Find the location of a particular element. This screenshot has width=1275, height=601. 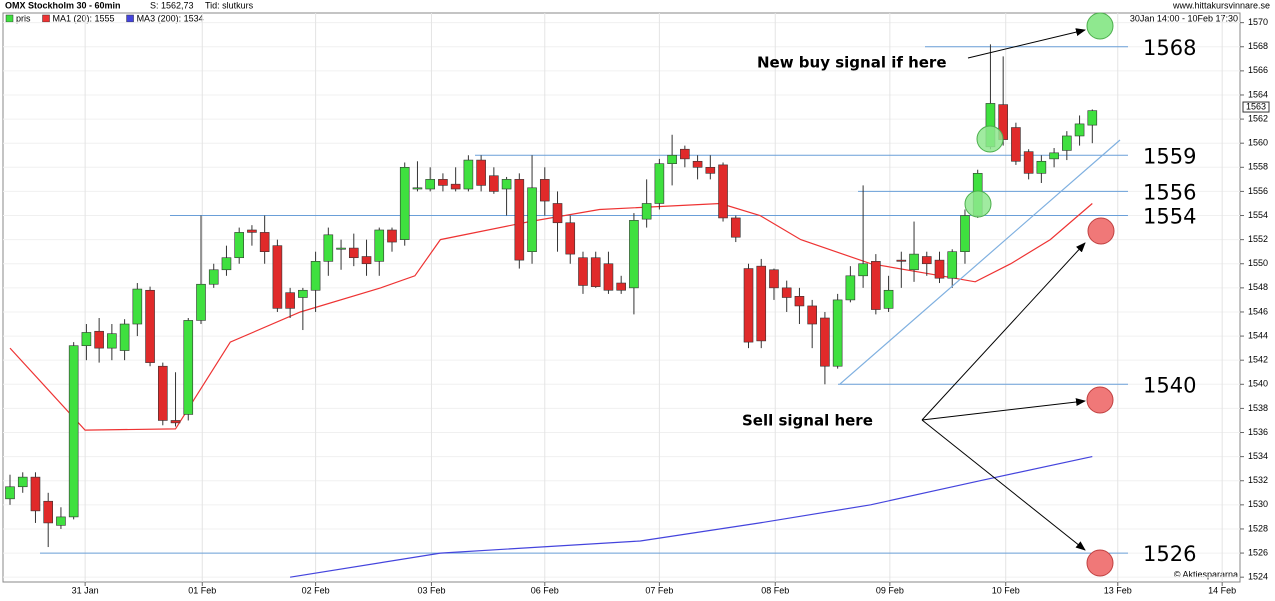

y-tick-label: 1556 is located at coordinates (1258, 191).